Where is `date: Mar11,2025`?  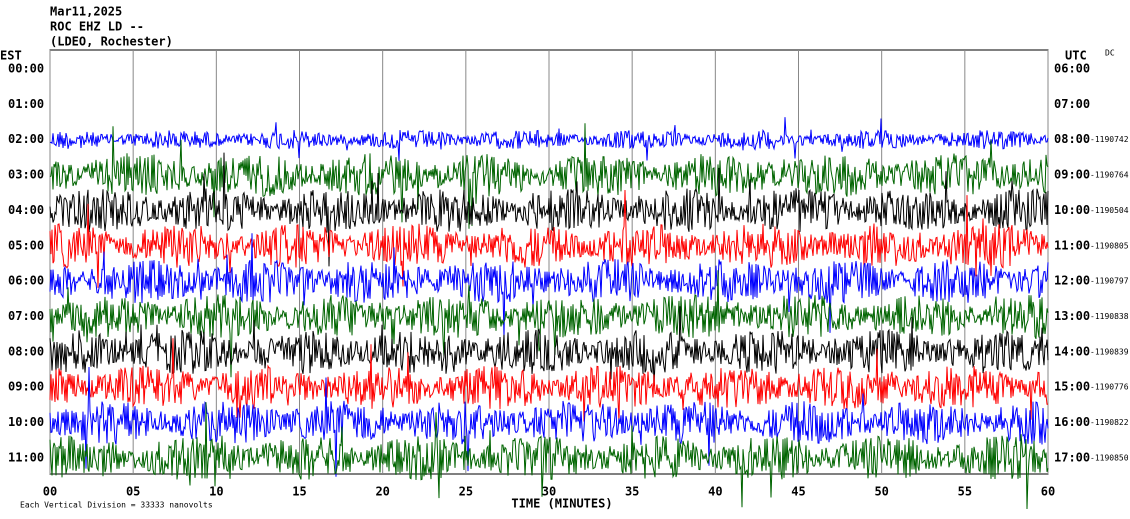
date: Mar11,2025 is located at coordinates (86, 12).